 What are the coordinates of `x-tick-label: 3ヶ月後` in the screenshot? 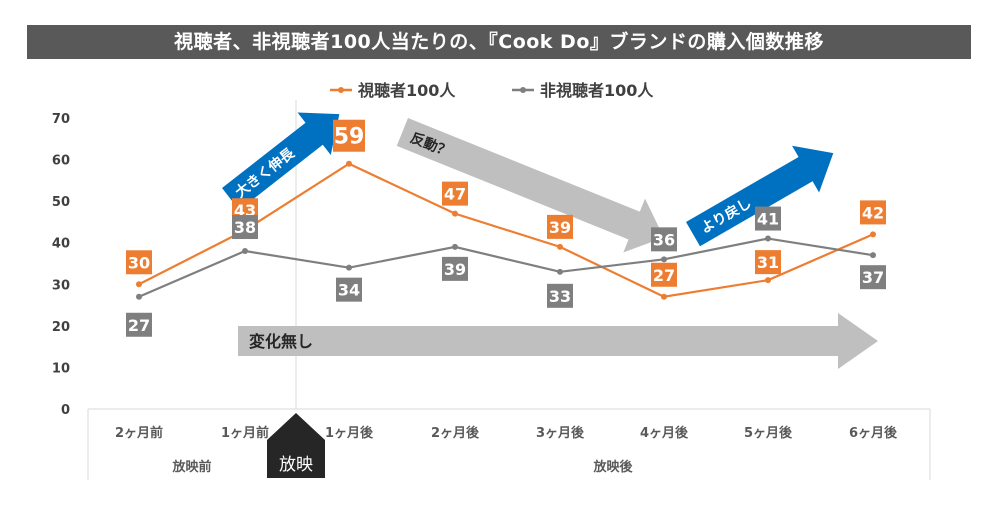 It's located at (560, 433).